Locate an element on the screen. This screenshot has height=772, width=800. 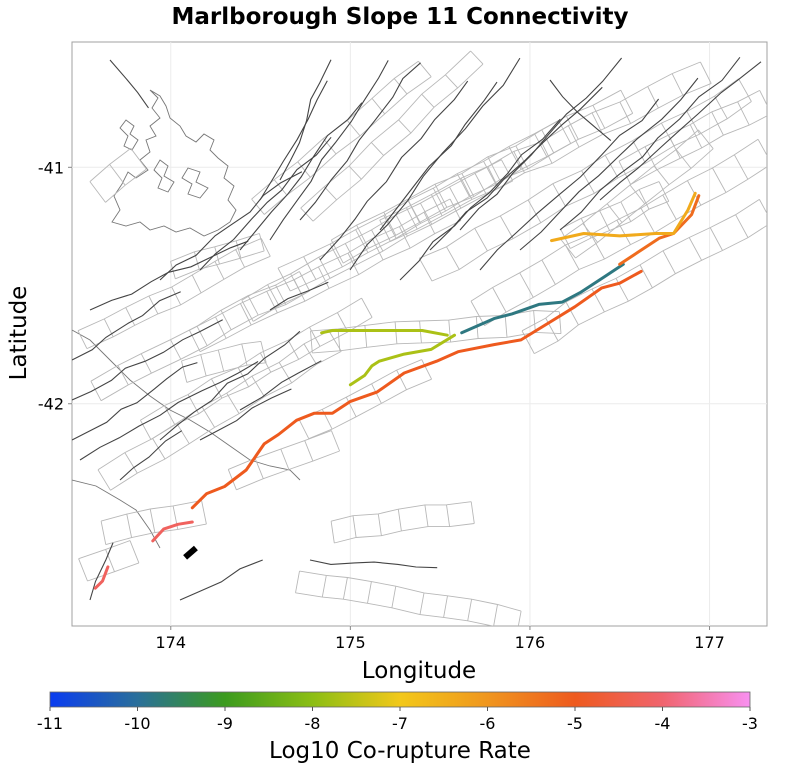
colorbar-tick-label: -10 is located at coordinates (137, 723).